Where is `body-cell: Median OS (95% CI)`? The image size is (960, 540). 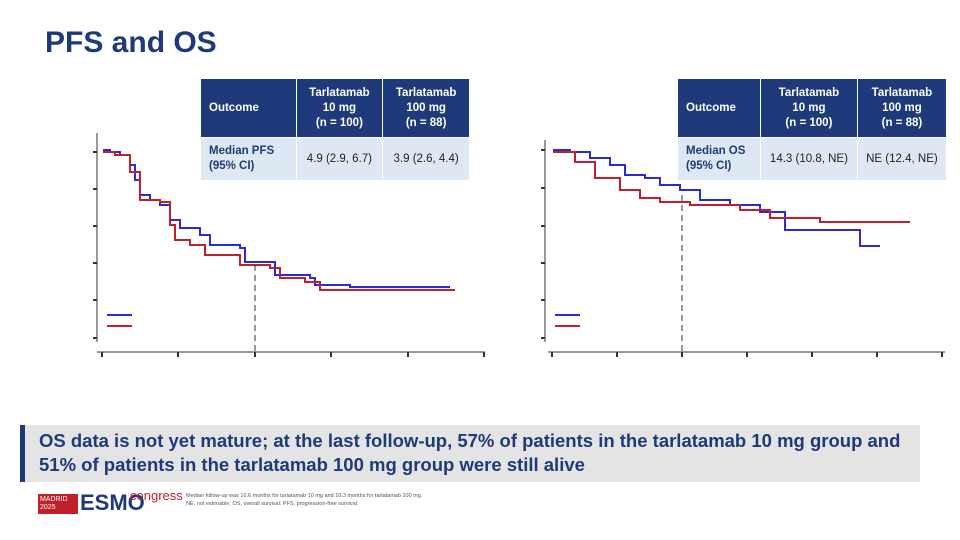 body-cell: Median OS (95% CI) is located at coordinates (719, 159).